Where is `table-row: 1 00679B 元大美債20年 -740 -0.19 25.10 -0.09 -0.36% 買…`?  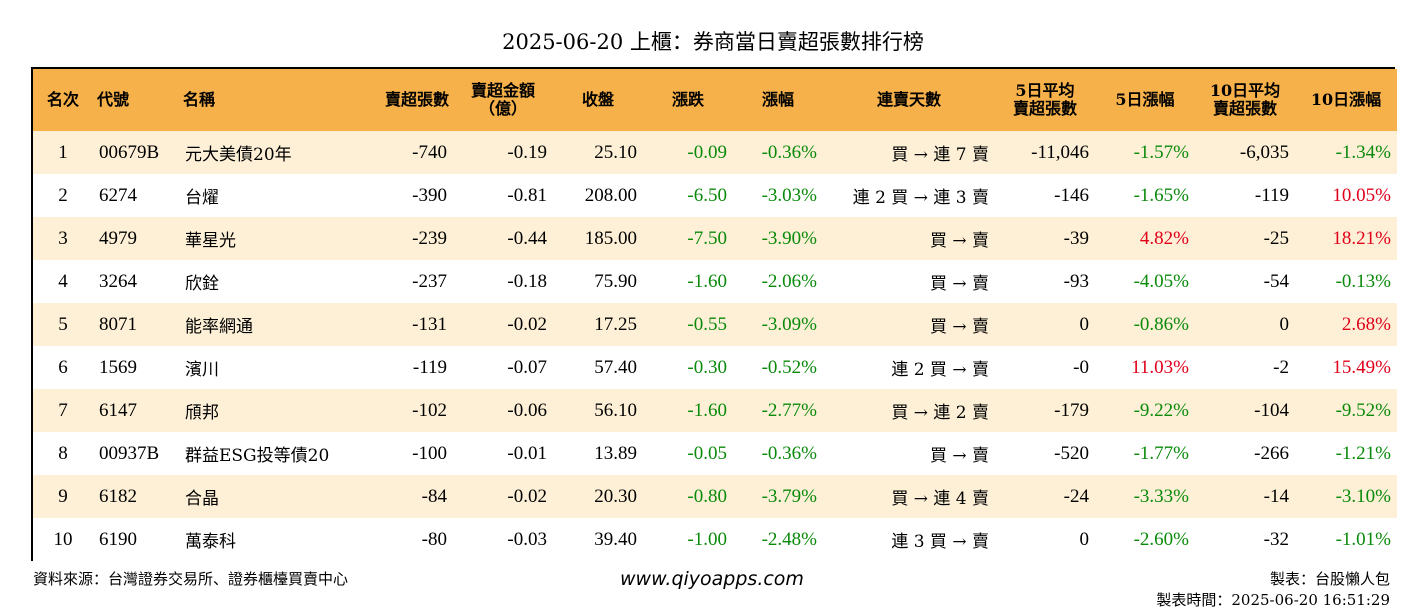
table-row: 1 00679B 元大美債20年 -740 -0.19 25.10 -0.09 -0.36% 買… is located at coordinates (715, 152).